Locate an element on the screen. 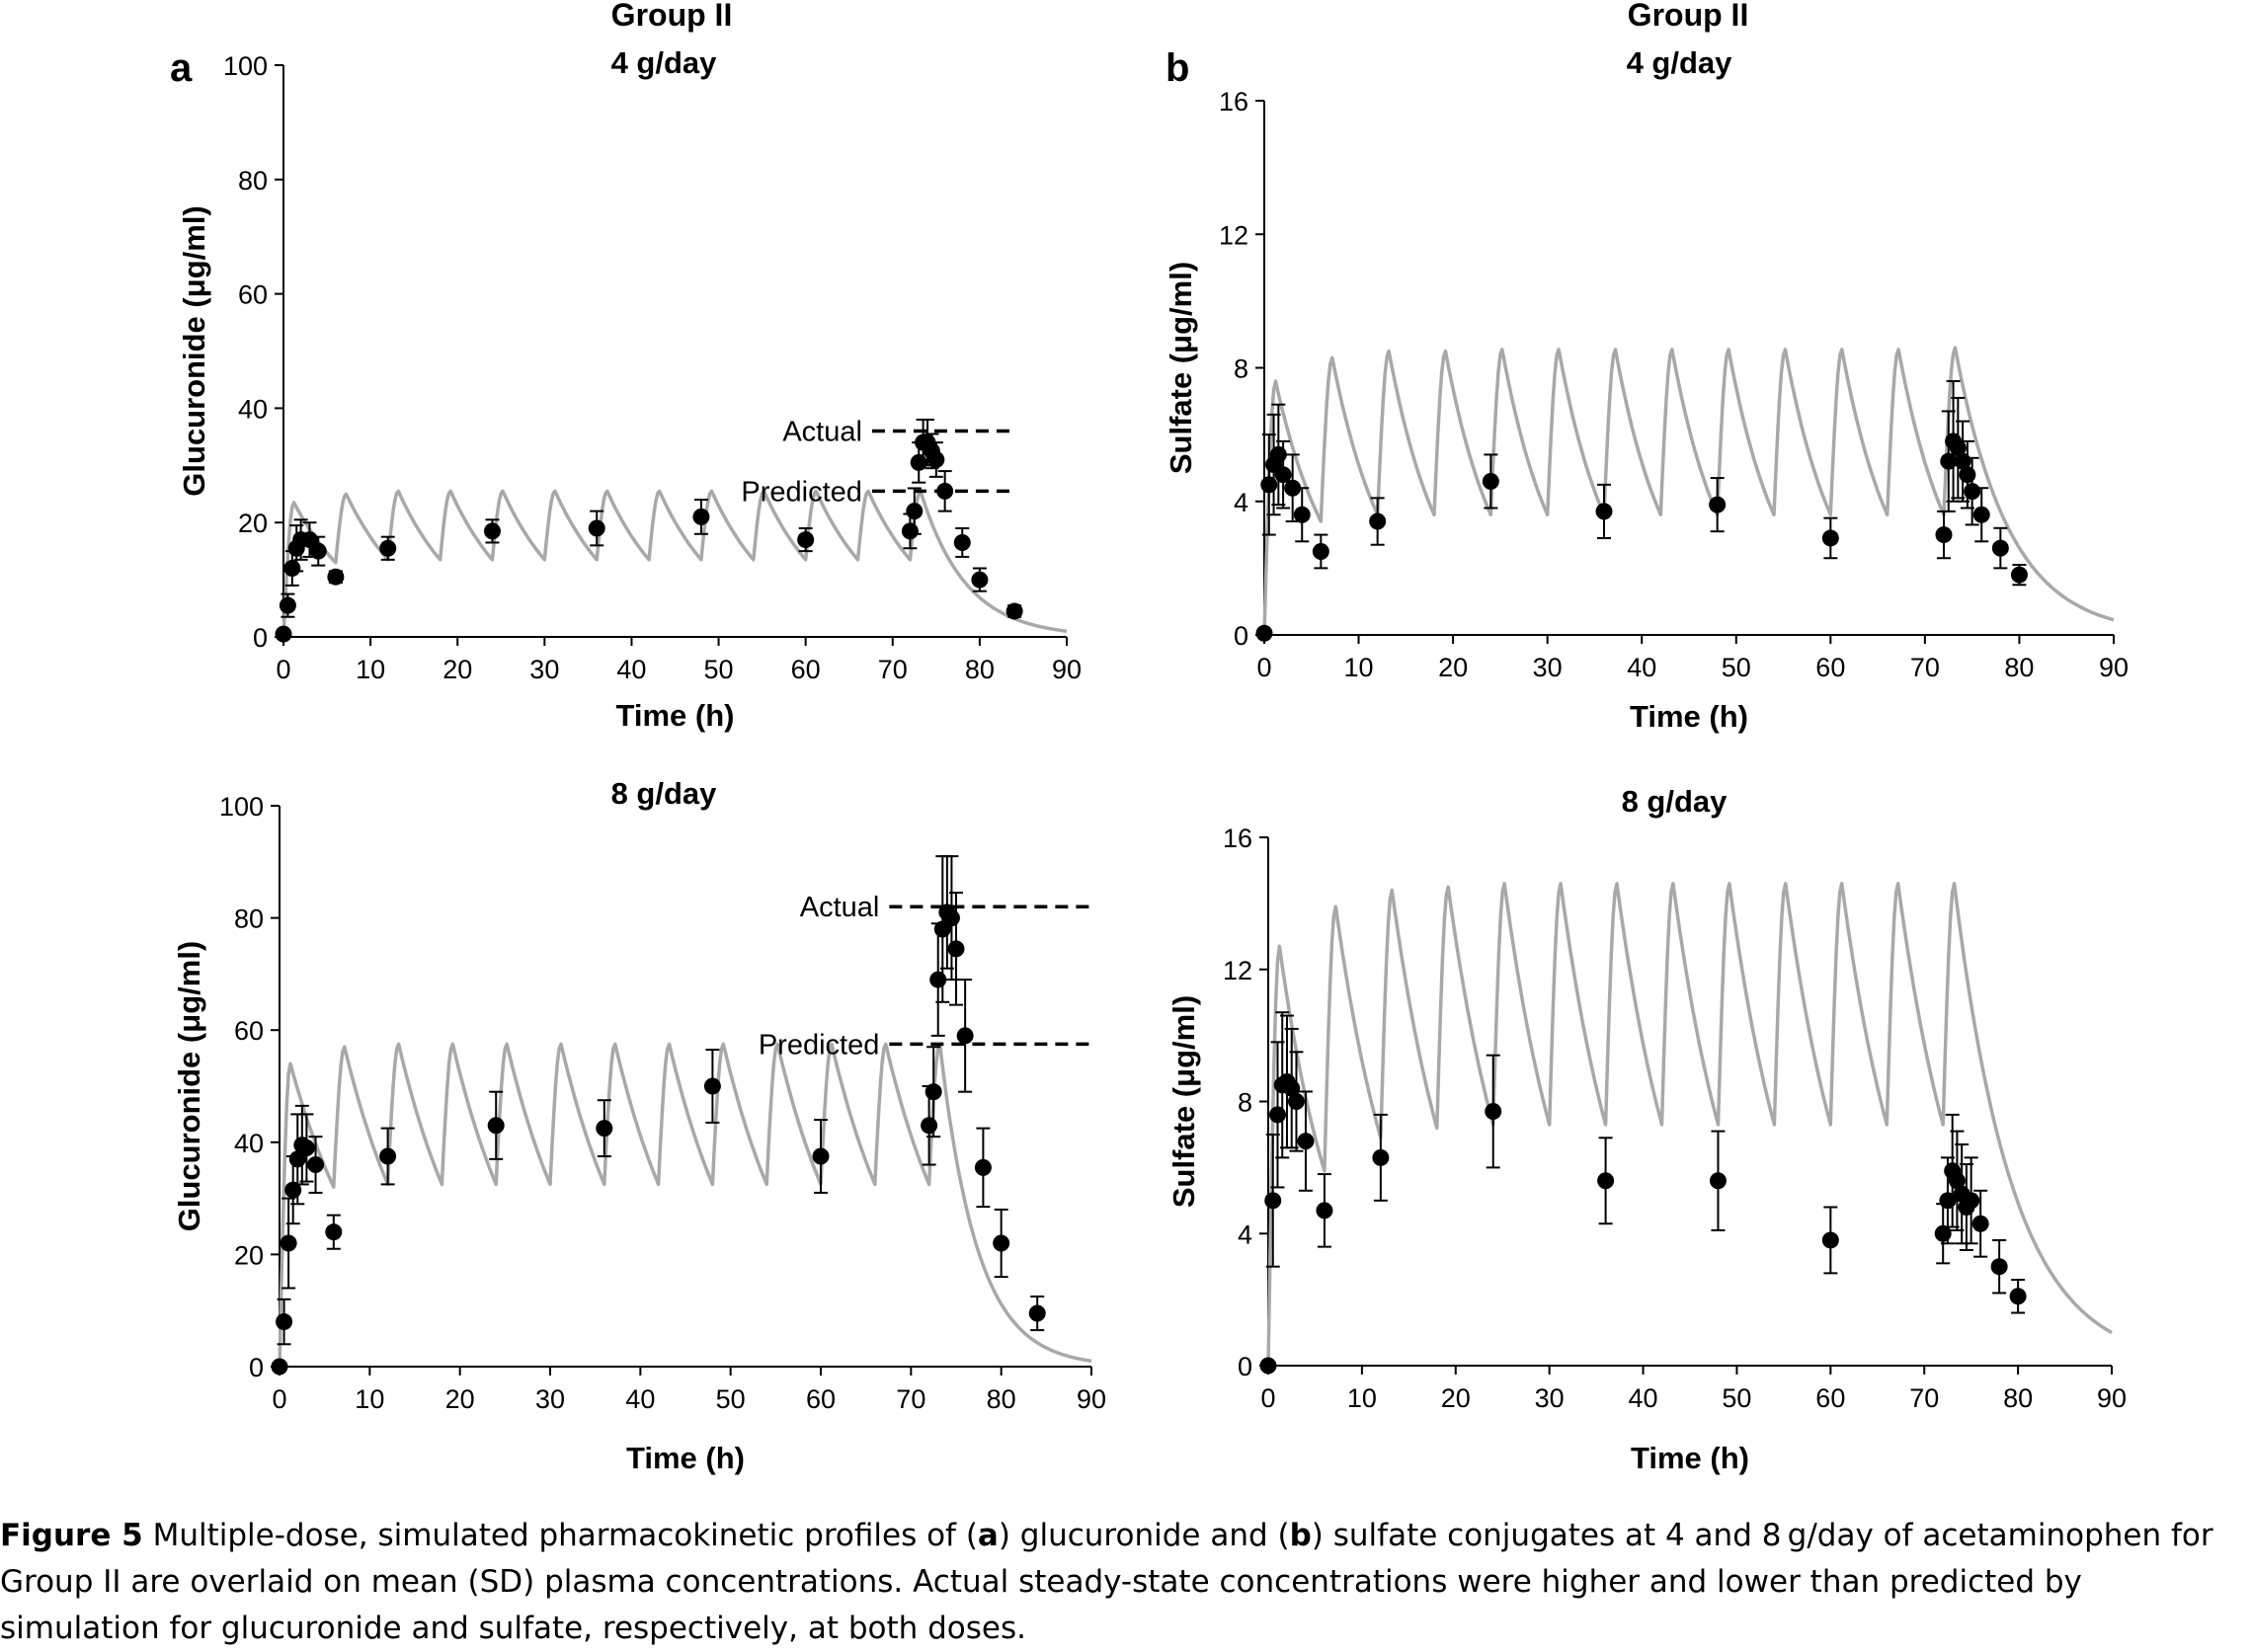  annotation-label: Actual is located at coordinates (840, 907).